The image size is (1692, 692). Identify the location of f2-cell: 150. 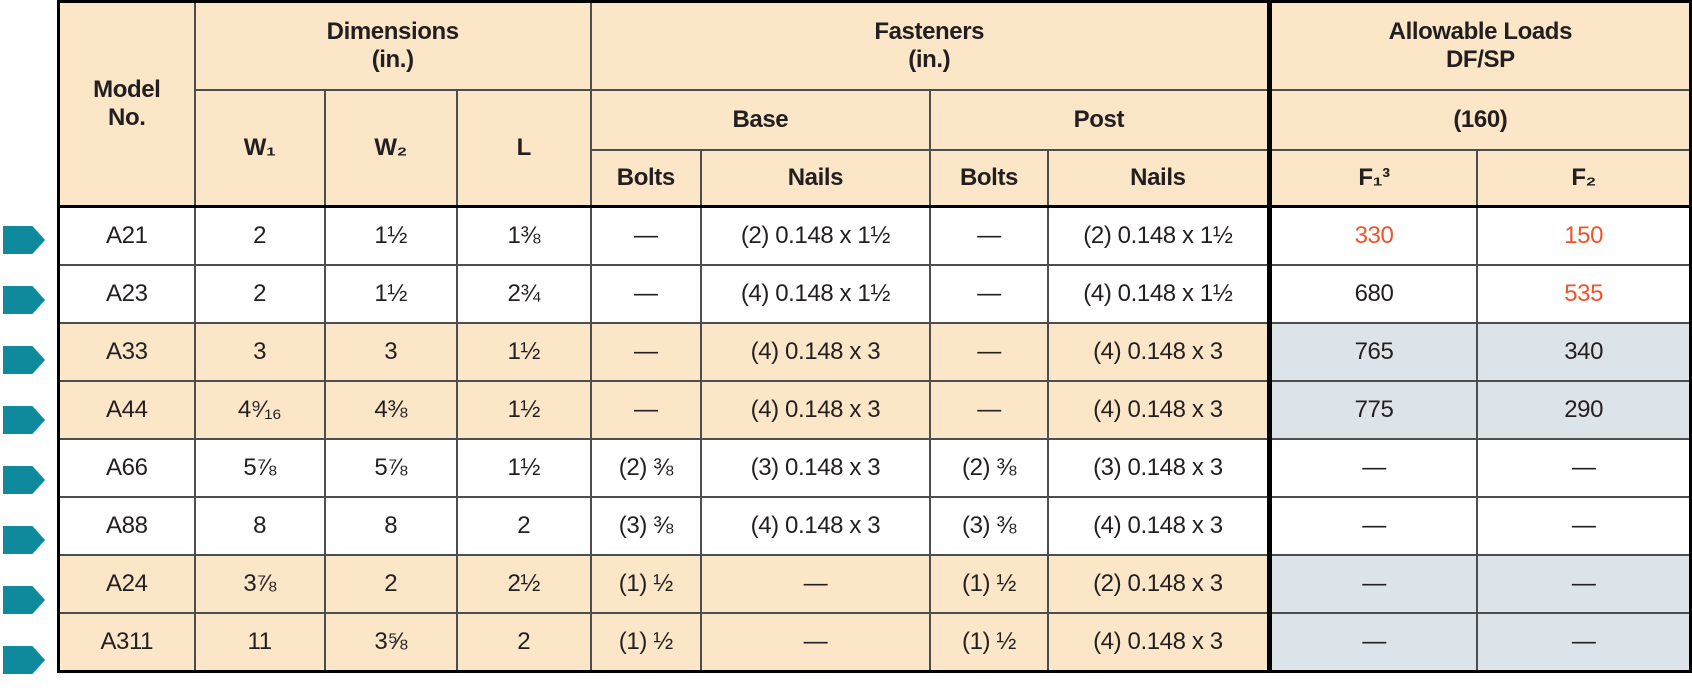
(1584, 235).